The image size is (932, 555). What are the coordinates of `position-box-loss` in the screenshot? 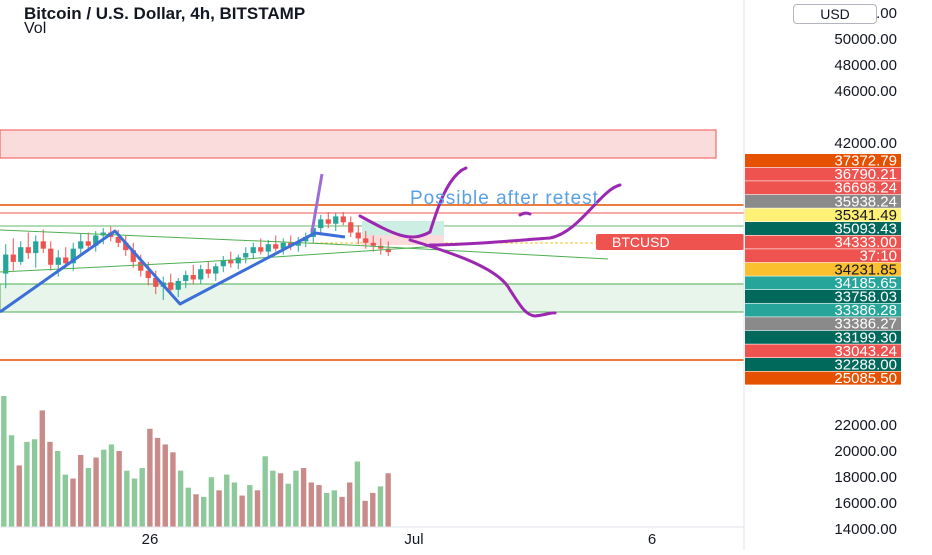 It's located at (403, 240).